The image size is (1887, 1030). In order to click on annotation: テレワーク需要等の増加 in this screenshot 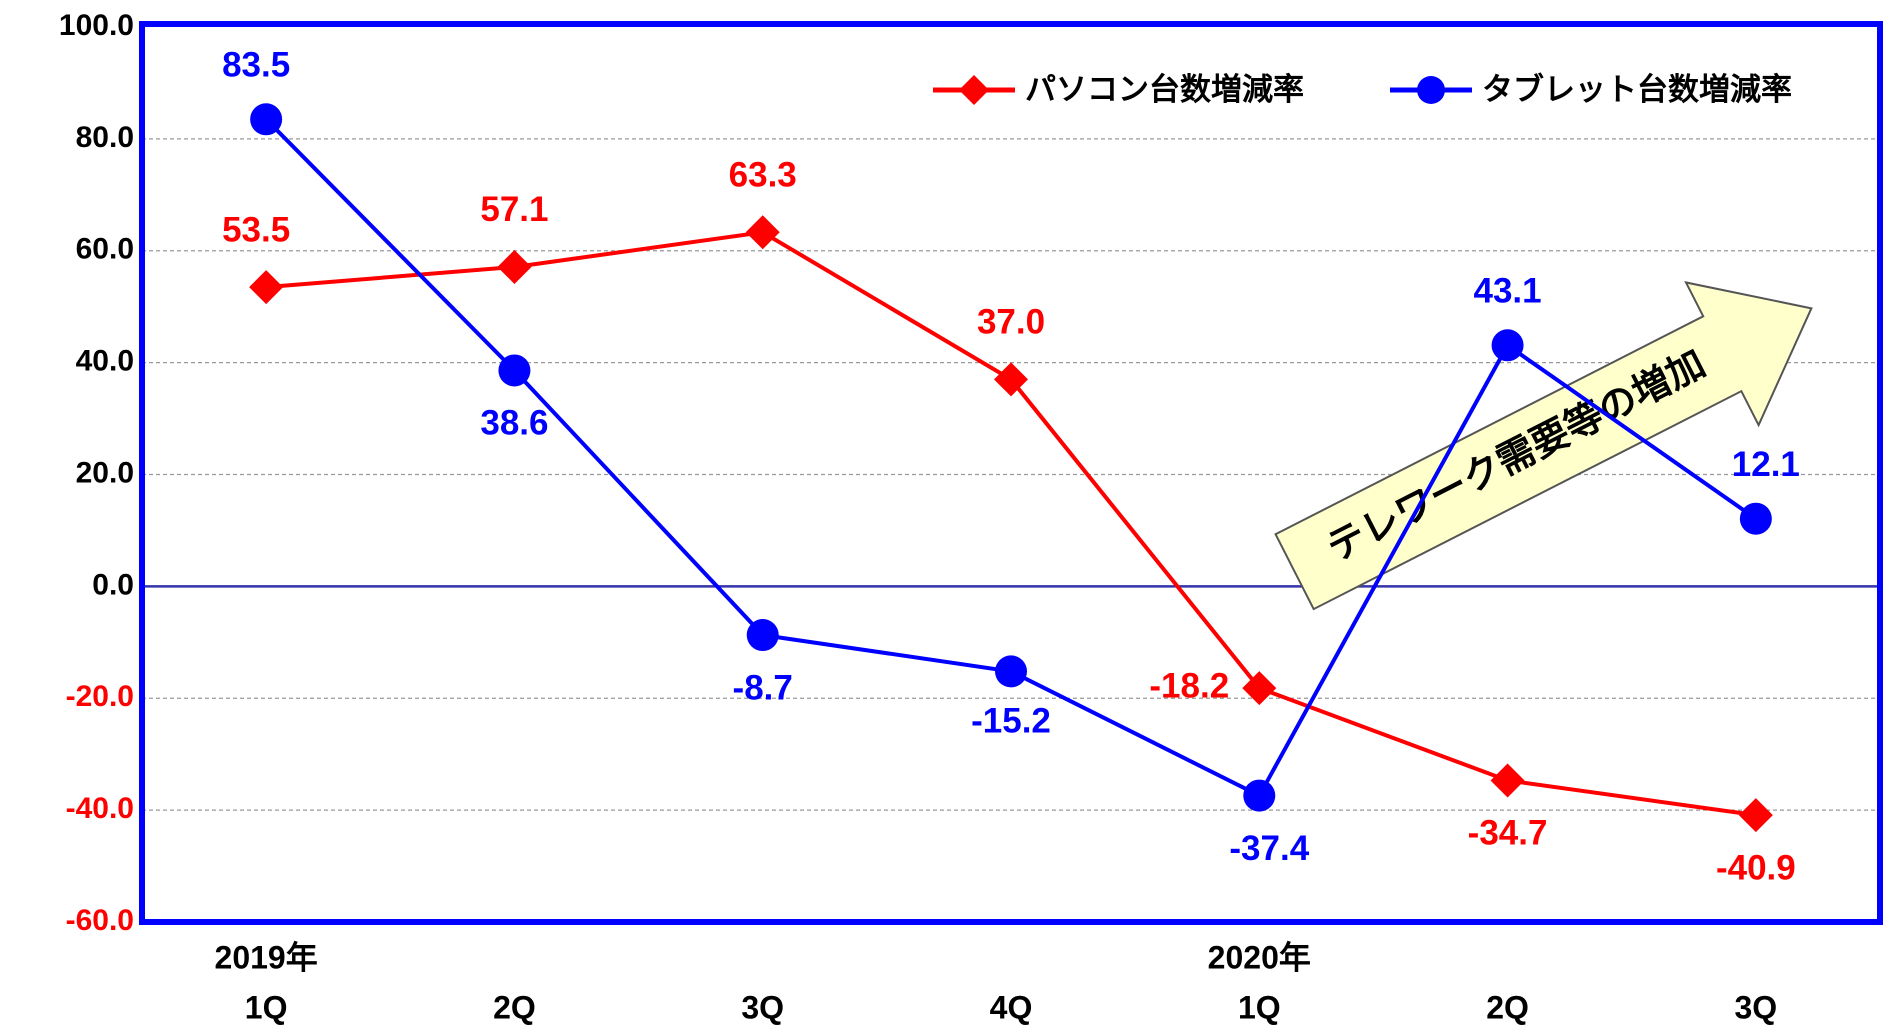, I will do `click(1543, 446)`.